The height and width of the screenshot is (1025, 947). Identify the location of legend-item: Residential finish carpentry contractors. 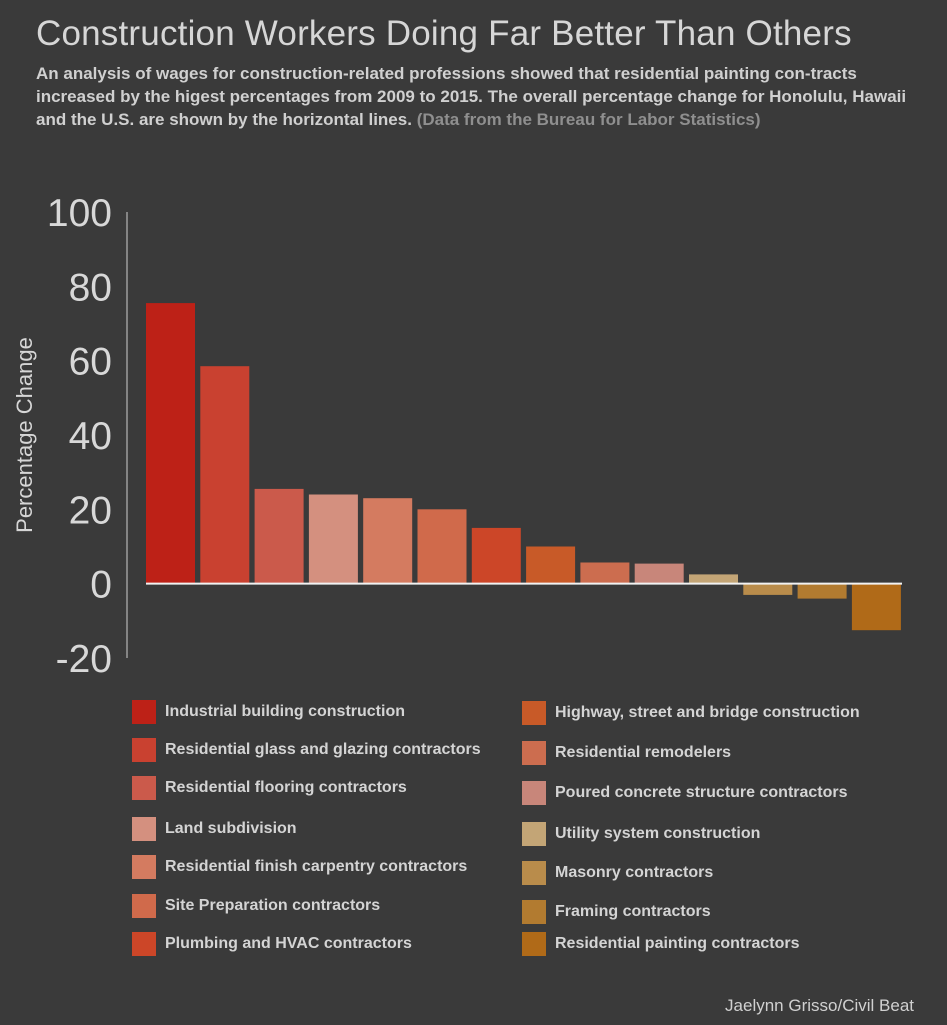
(299, 867).